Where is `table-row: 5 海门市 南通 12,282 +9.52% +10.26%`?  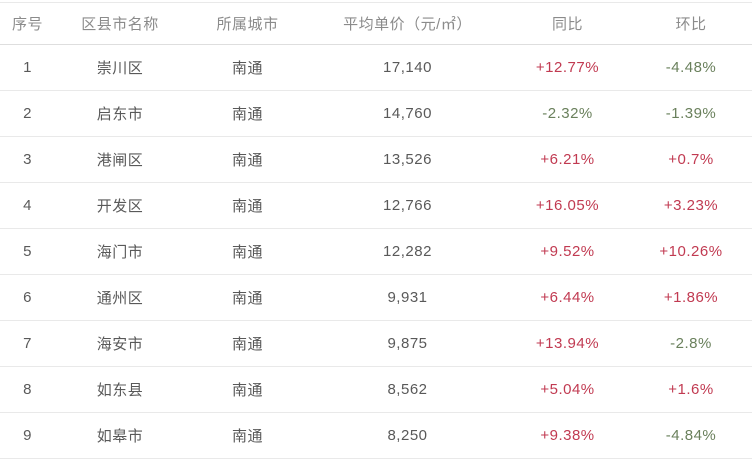
table-row: 5 海门市 南通 12,282 +9.52% +10.26% is located at coordinates (376, 252).